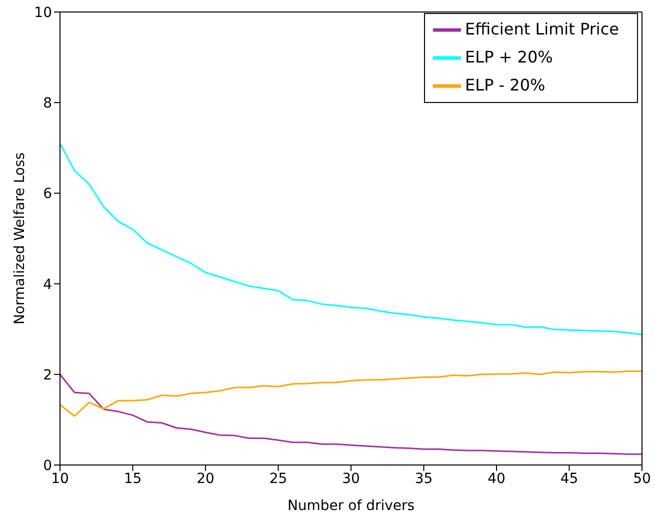 The image size is (655, 519). Describe the element at coordinates (278, 478) in the screenshot. I see `x-tick-label: 25` at that location.